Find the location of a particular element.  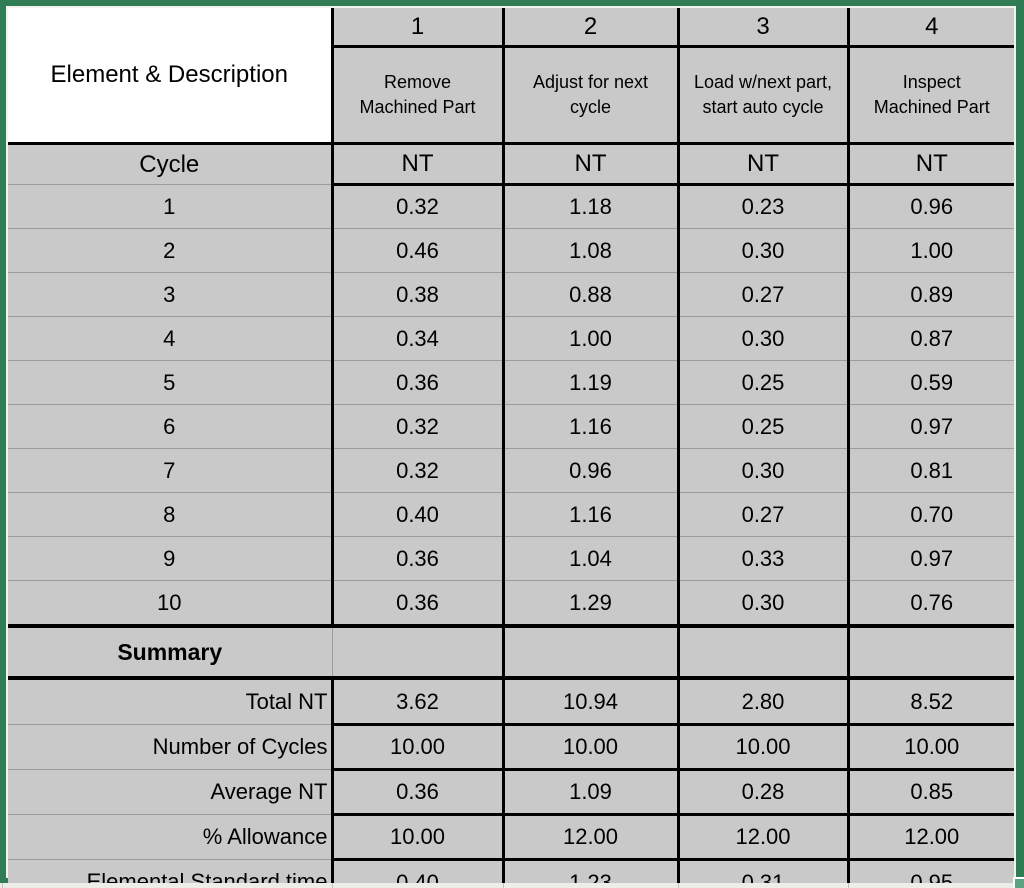

table-row: 5 0.36 1.19 0.25 0.59 is located at coordinates (511, 382).